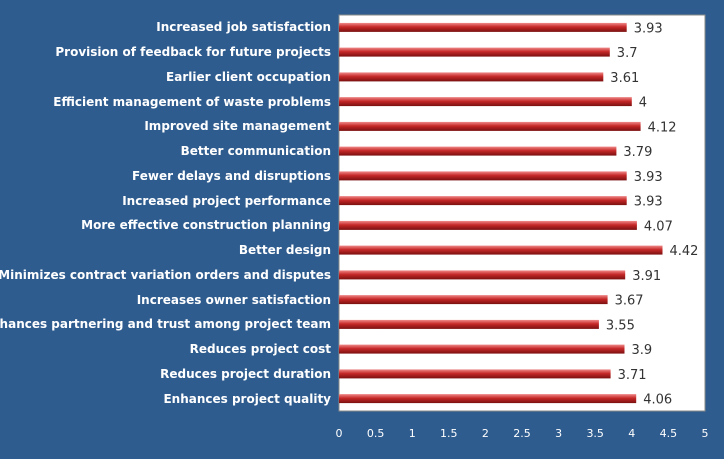  I want to click on category-label: Efficient management of waste problems, so click(192, 101).